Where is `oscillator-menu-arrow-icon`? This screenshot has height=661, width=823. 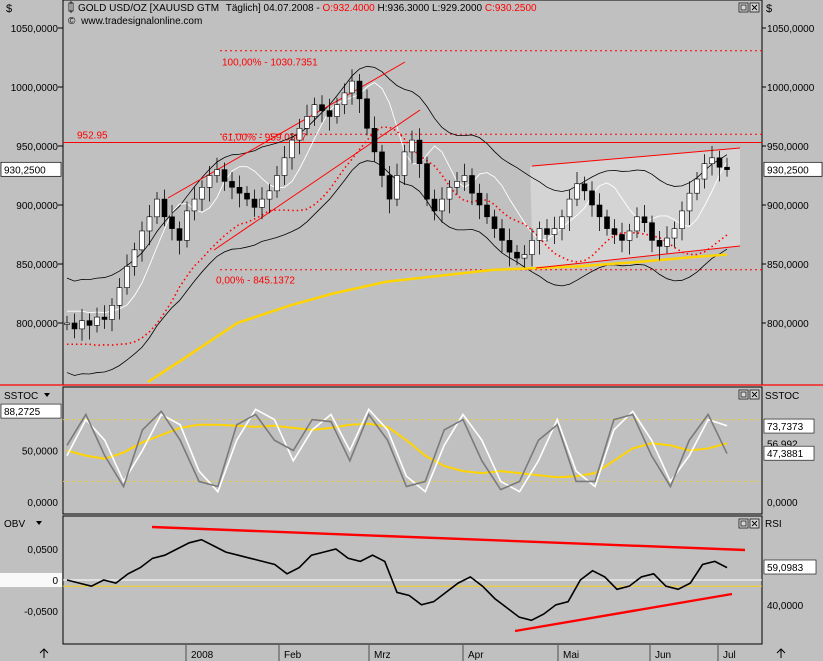 oscillator-menu-arrow-icon is located at coordinates (47, 395).